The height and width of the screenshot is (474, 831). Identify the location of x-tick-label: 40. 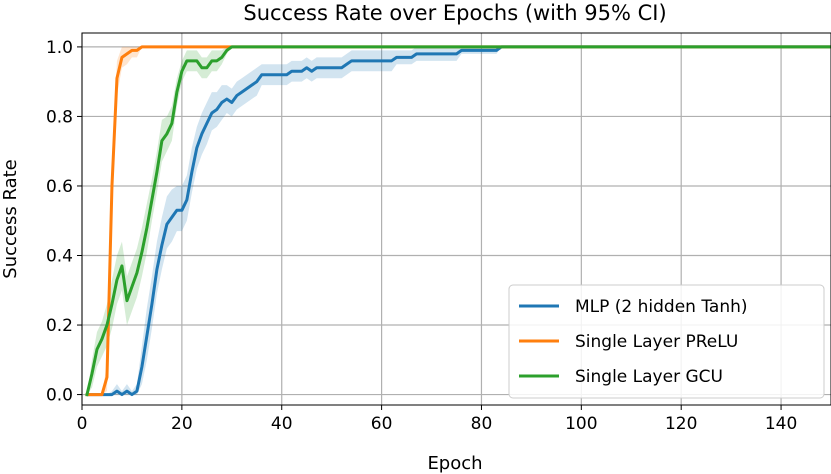
(282, 424).